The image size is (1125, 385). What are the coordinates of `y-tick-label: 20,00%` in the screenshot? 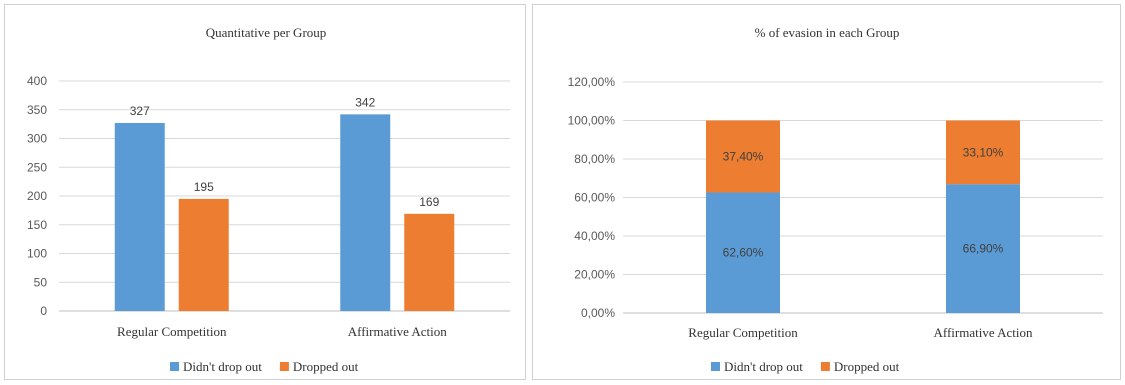 It's located at (594, 275).